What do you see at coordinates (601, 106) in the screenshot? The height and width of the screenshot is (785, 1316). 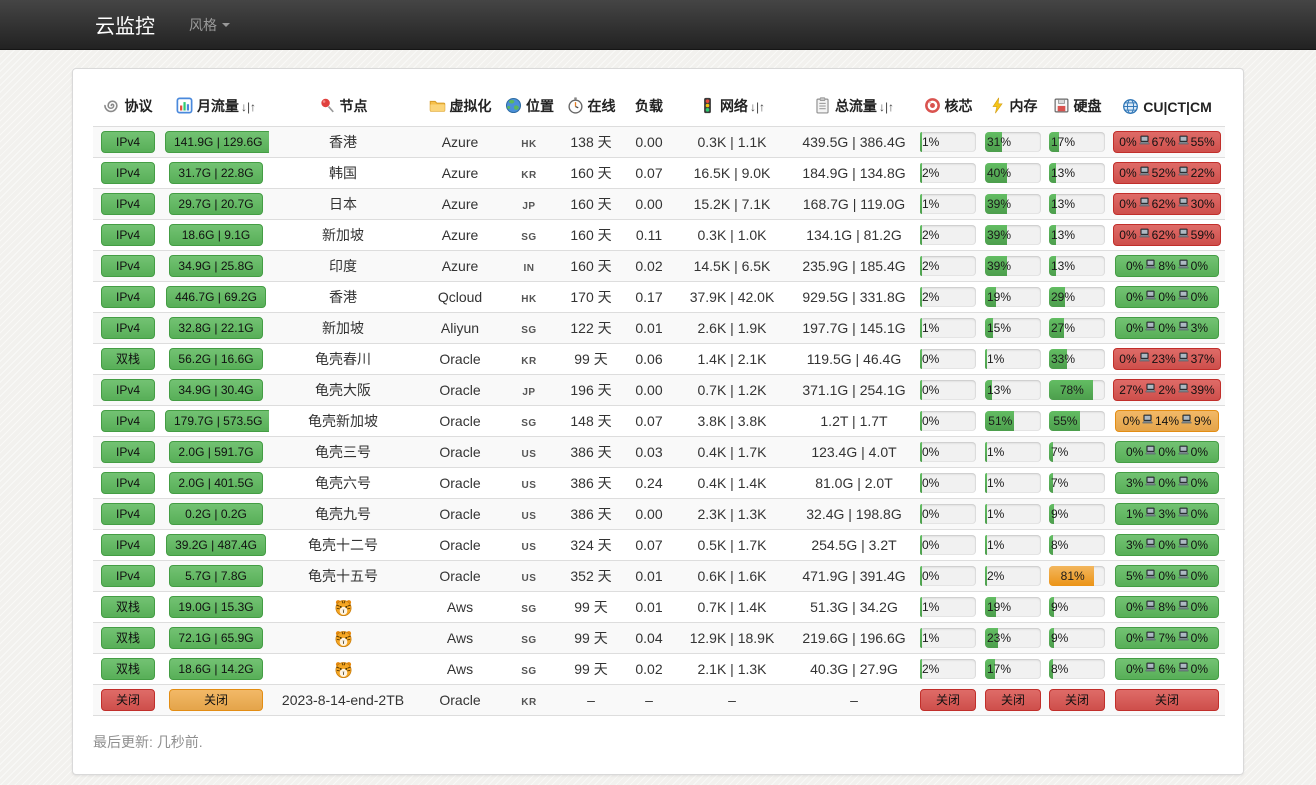 I see `col-header-label: 在线` at bounding box center [601, 106].